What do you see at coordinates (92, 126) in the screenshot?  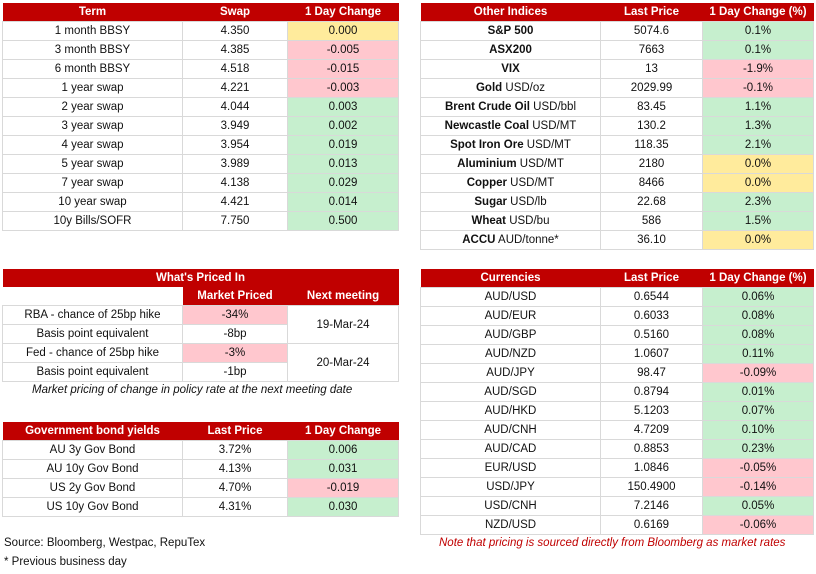 I see `term-cell: 3 year swap` at bounding box center [92, 126].